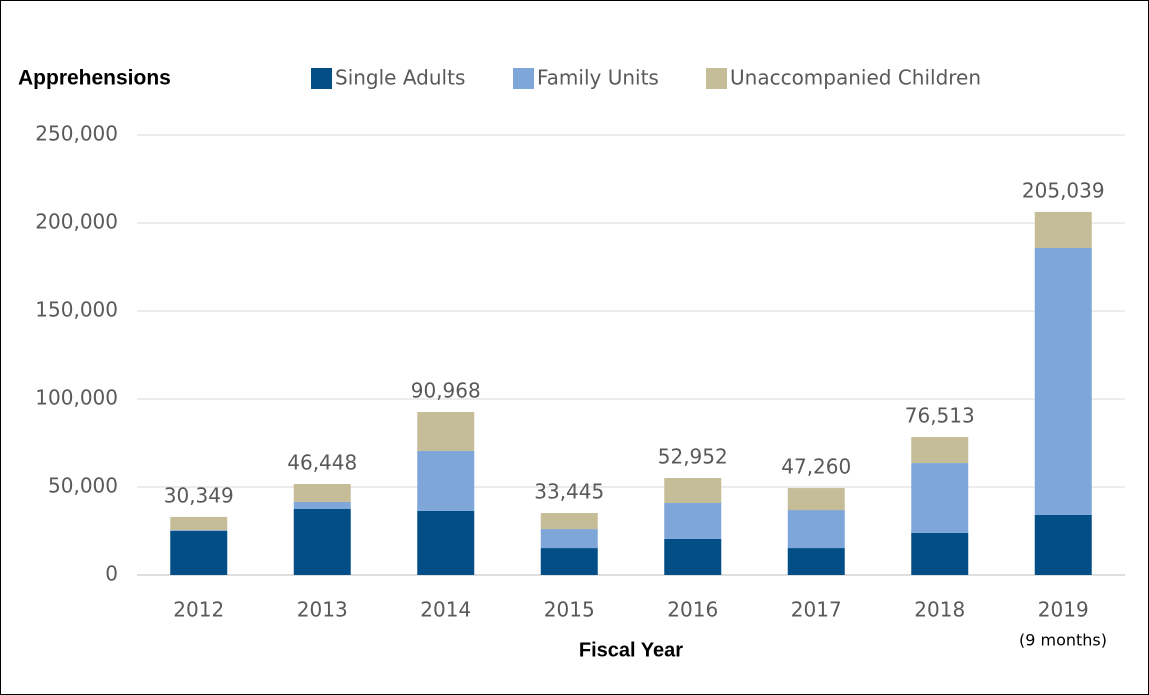 The image size is (1149, 695). I want to click on x-tick-label: 2018, so click(939, 610).